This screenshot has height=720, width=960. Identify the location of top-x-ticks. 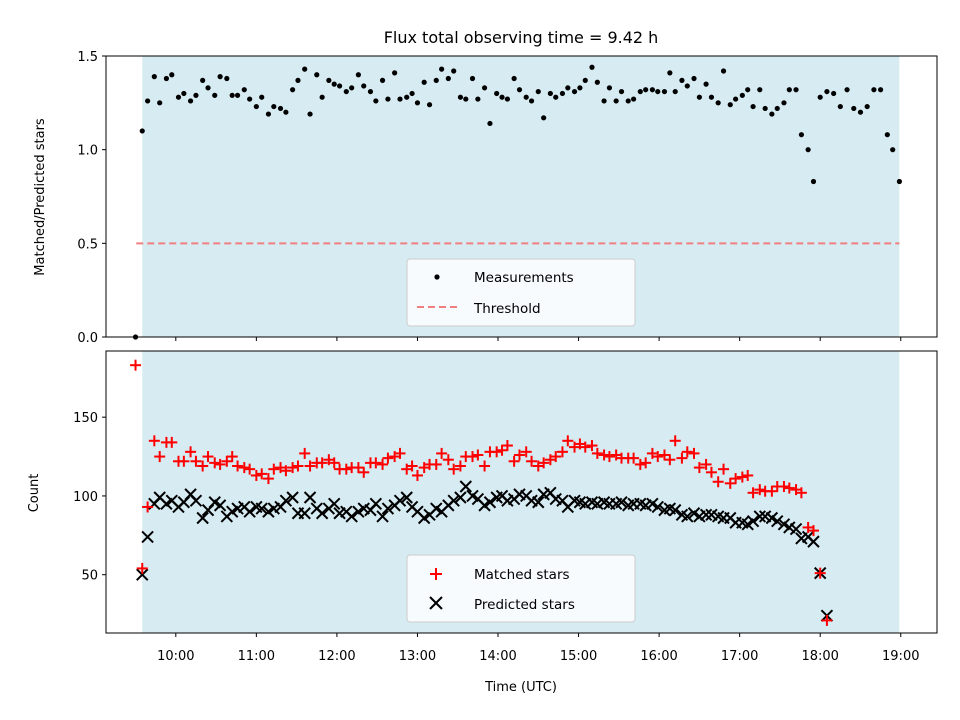
(538, 339).